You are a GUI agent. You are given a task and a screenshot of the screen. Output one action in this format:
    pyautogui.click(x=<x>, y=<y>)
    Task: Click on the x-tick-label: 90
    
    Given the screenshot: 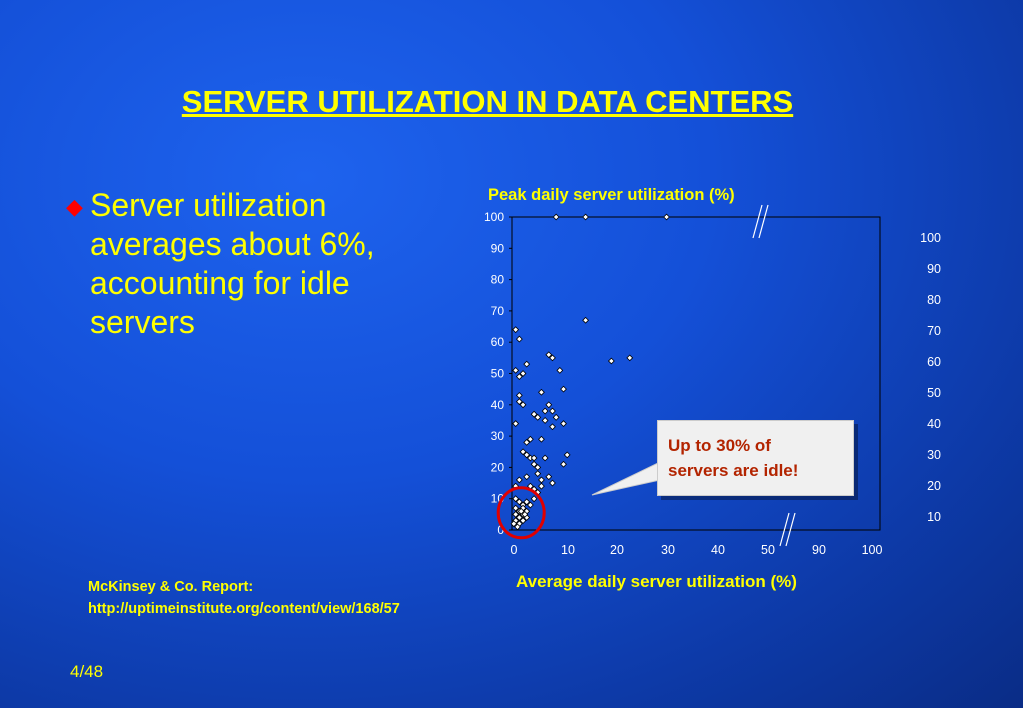 What is the action you would take?
    pyautogui.click(x=819, y=550)
    